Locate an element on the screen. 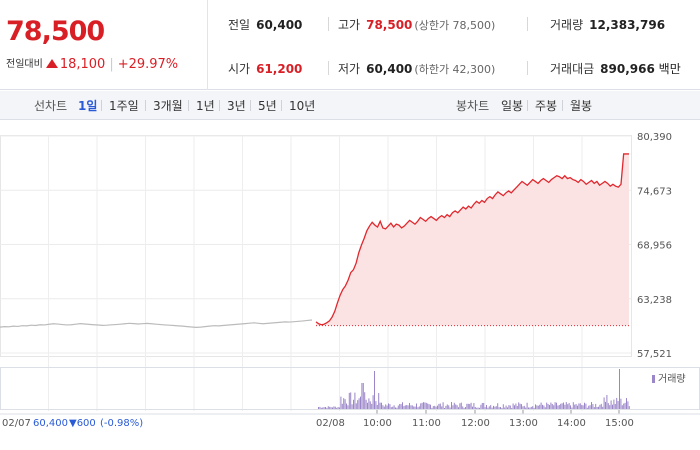 Image resolution: width=700 pixels, height=450 pixels. tab-10year: 10년 is located at coordinates (302, 106).